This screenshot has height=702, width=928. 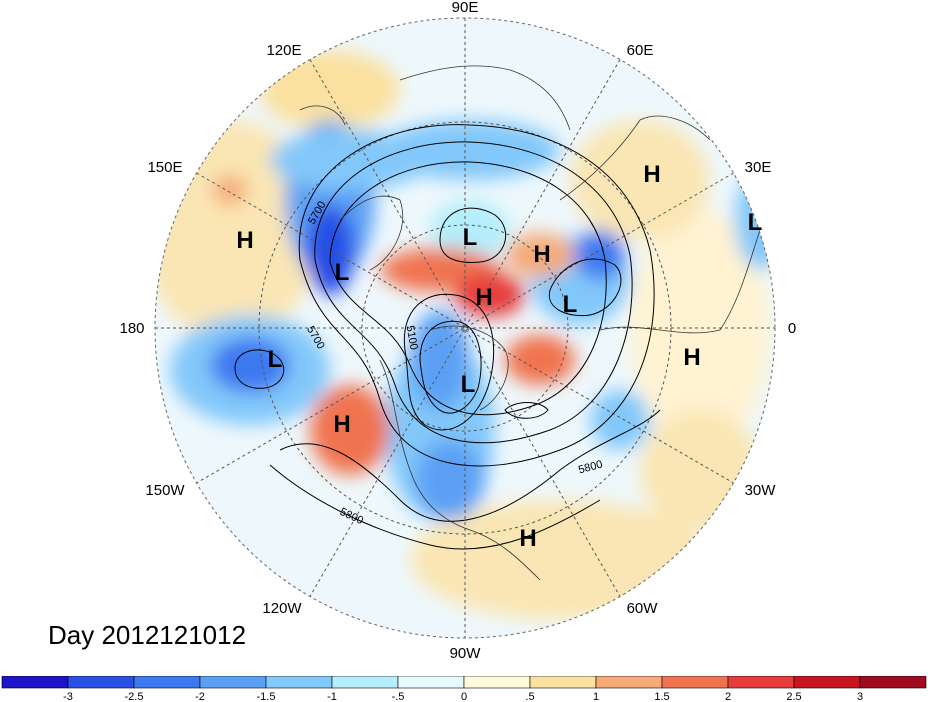 What do you see at coordinates (134, 696) in the screenshot?
I see `colorbar-tick-label: -2.5` at bounding box center [134, 696].